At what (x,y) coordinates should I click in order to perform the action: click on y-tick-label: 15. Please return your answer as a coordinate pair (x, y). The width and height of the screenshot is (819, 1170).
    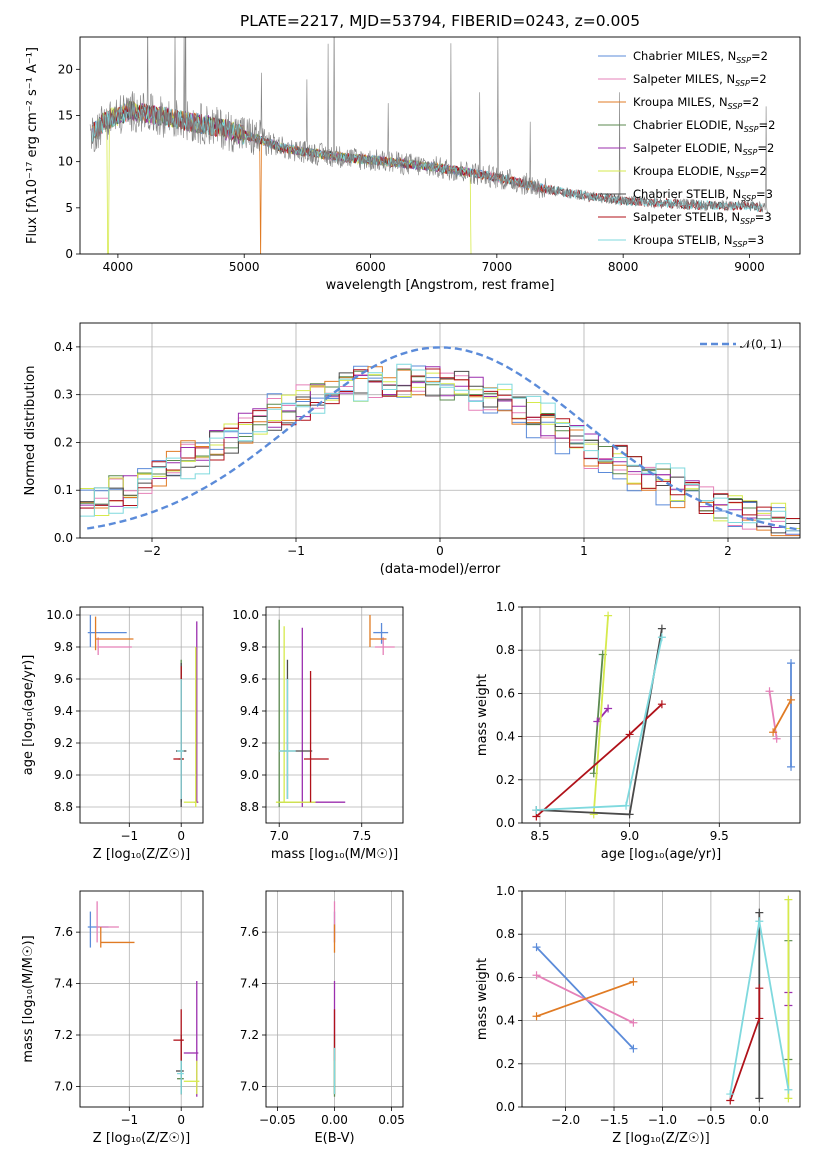
    Looking at the image, I should click on (65, 115).